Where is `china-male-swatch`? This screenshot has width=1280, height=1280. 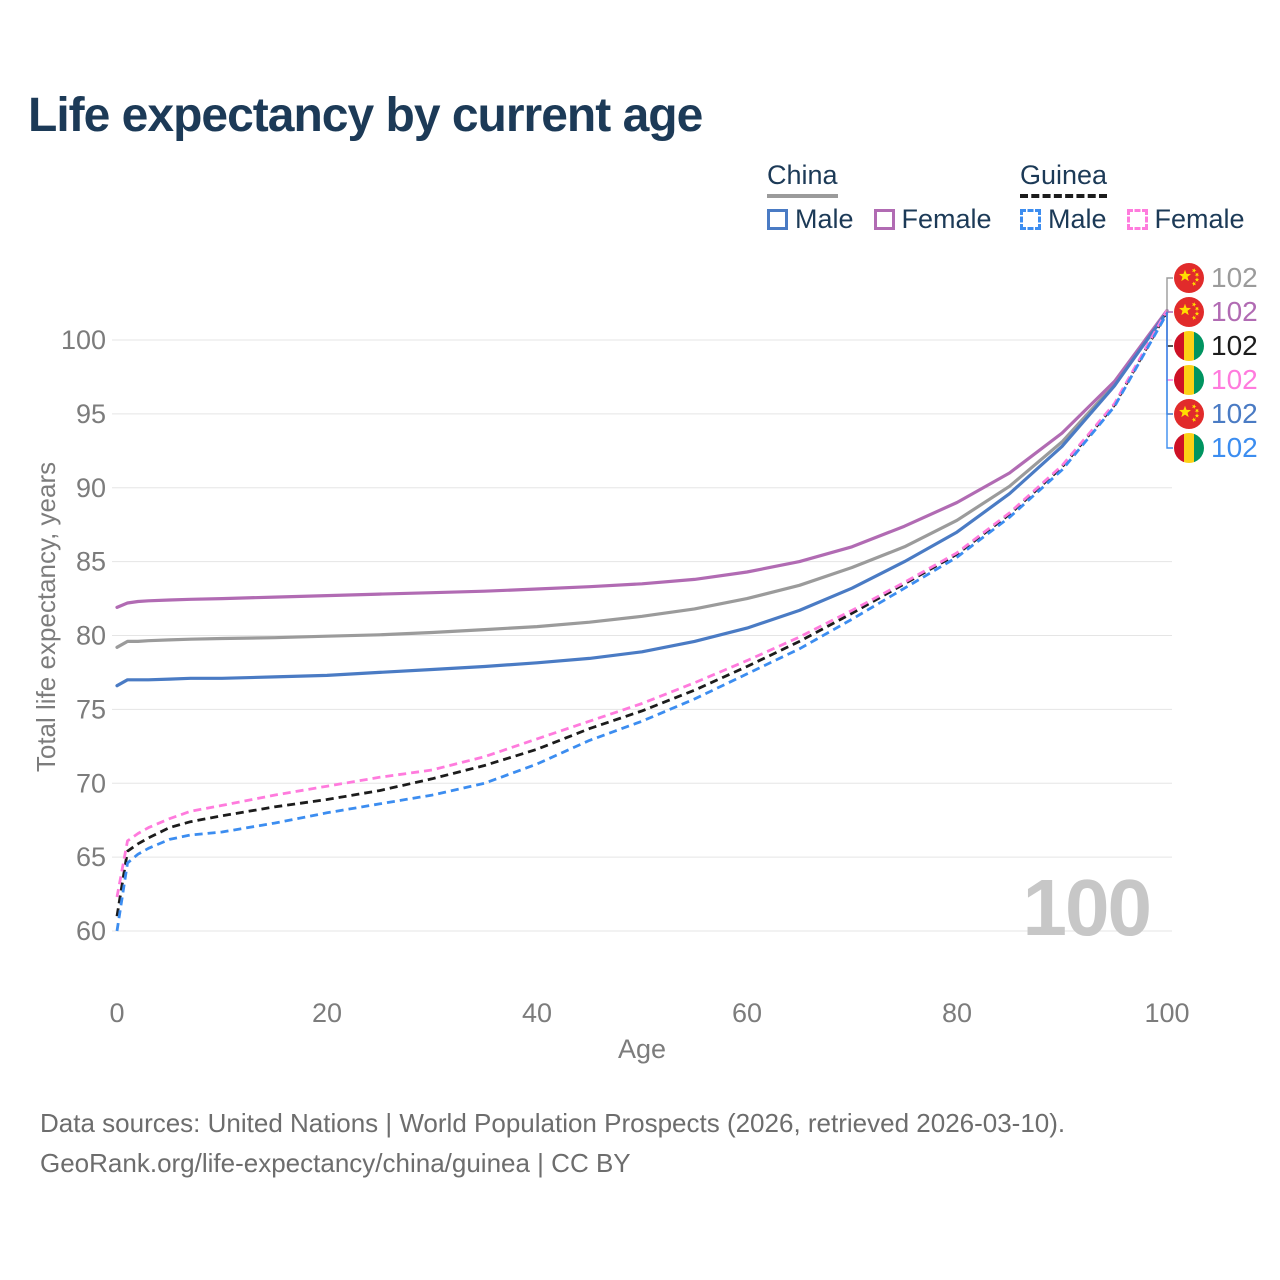
china-male-swatch is located at coordinates (777, 219).